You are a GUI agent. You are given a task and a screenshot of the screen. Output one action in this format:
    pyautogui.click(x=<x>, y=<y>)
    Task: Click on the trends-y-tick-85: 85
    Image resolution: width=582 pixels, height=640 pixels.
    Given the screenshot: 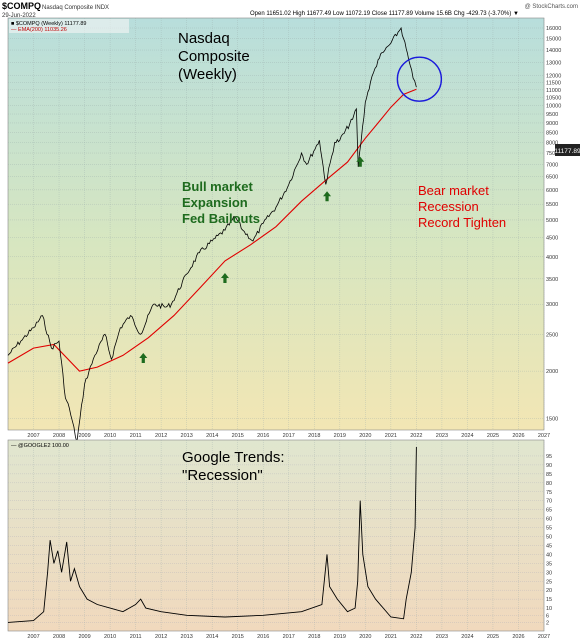 What is the action you would take?
    pyautogui.click(x=549, y=475)
    